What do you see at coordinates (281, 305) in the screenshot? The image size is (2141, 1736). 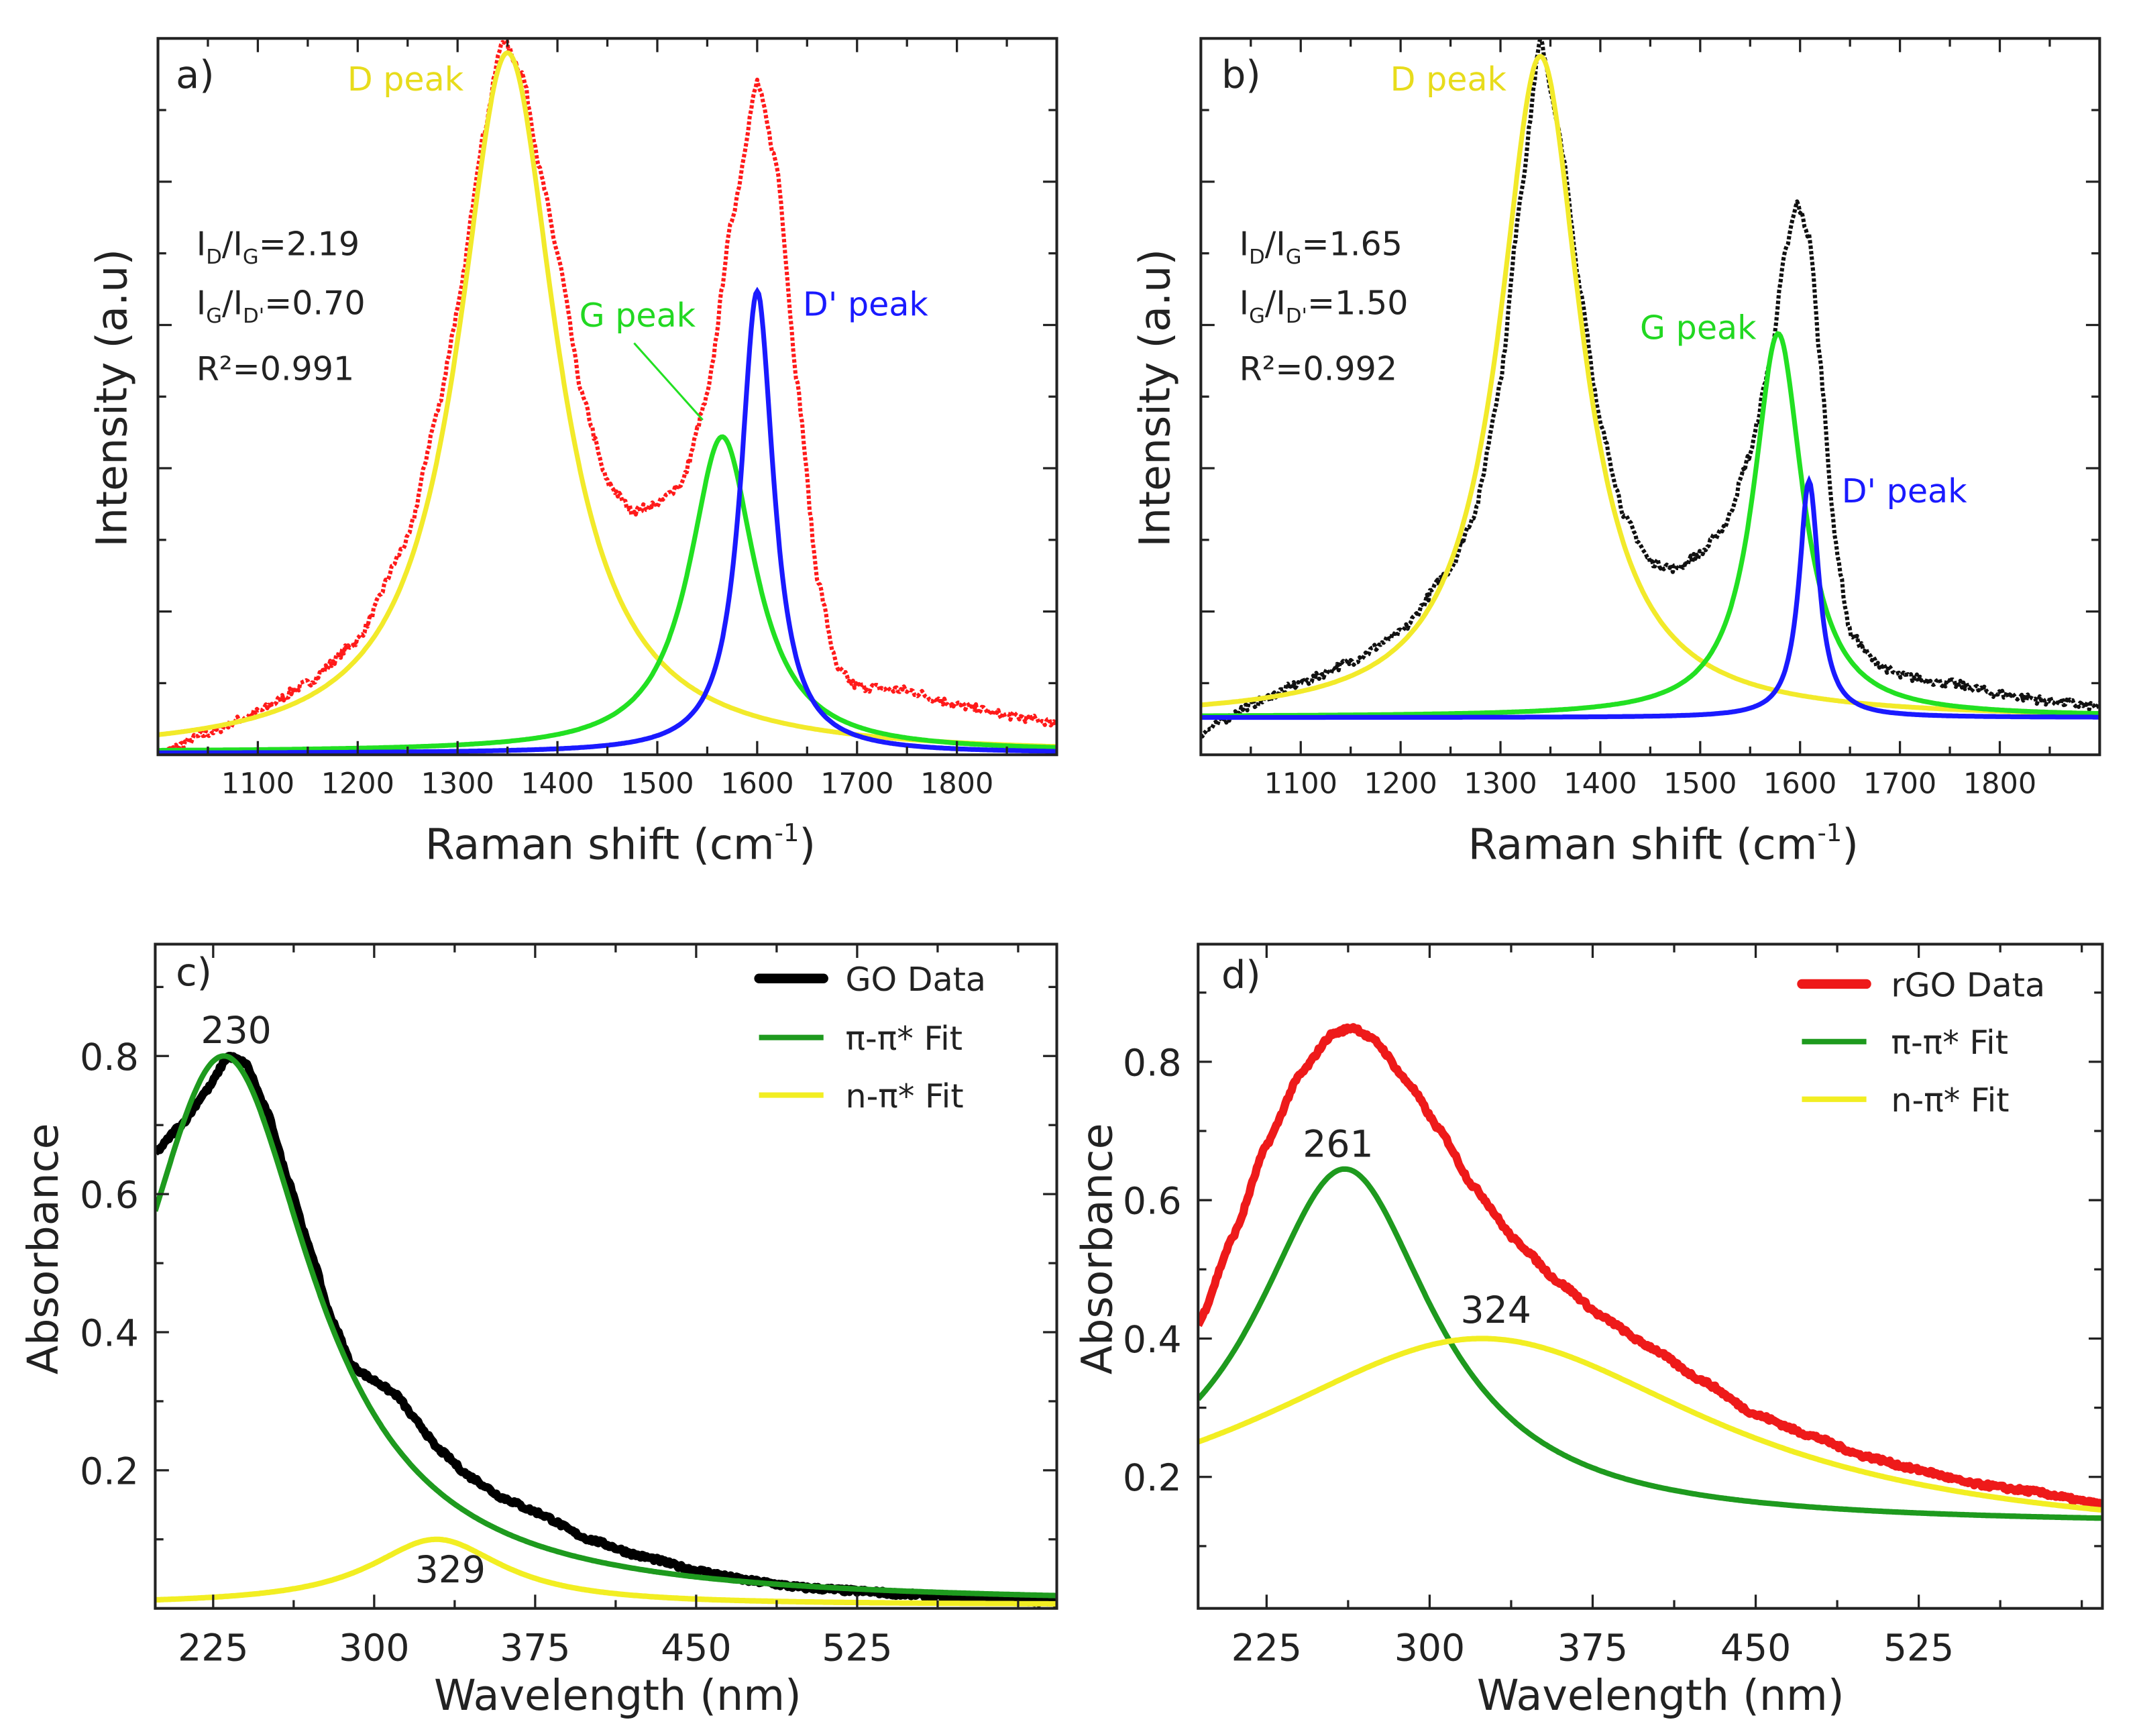 I see `ratio-ig-idprime: IG/ID'=0.70` at bounding box center [281, 305].